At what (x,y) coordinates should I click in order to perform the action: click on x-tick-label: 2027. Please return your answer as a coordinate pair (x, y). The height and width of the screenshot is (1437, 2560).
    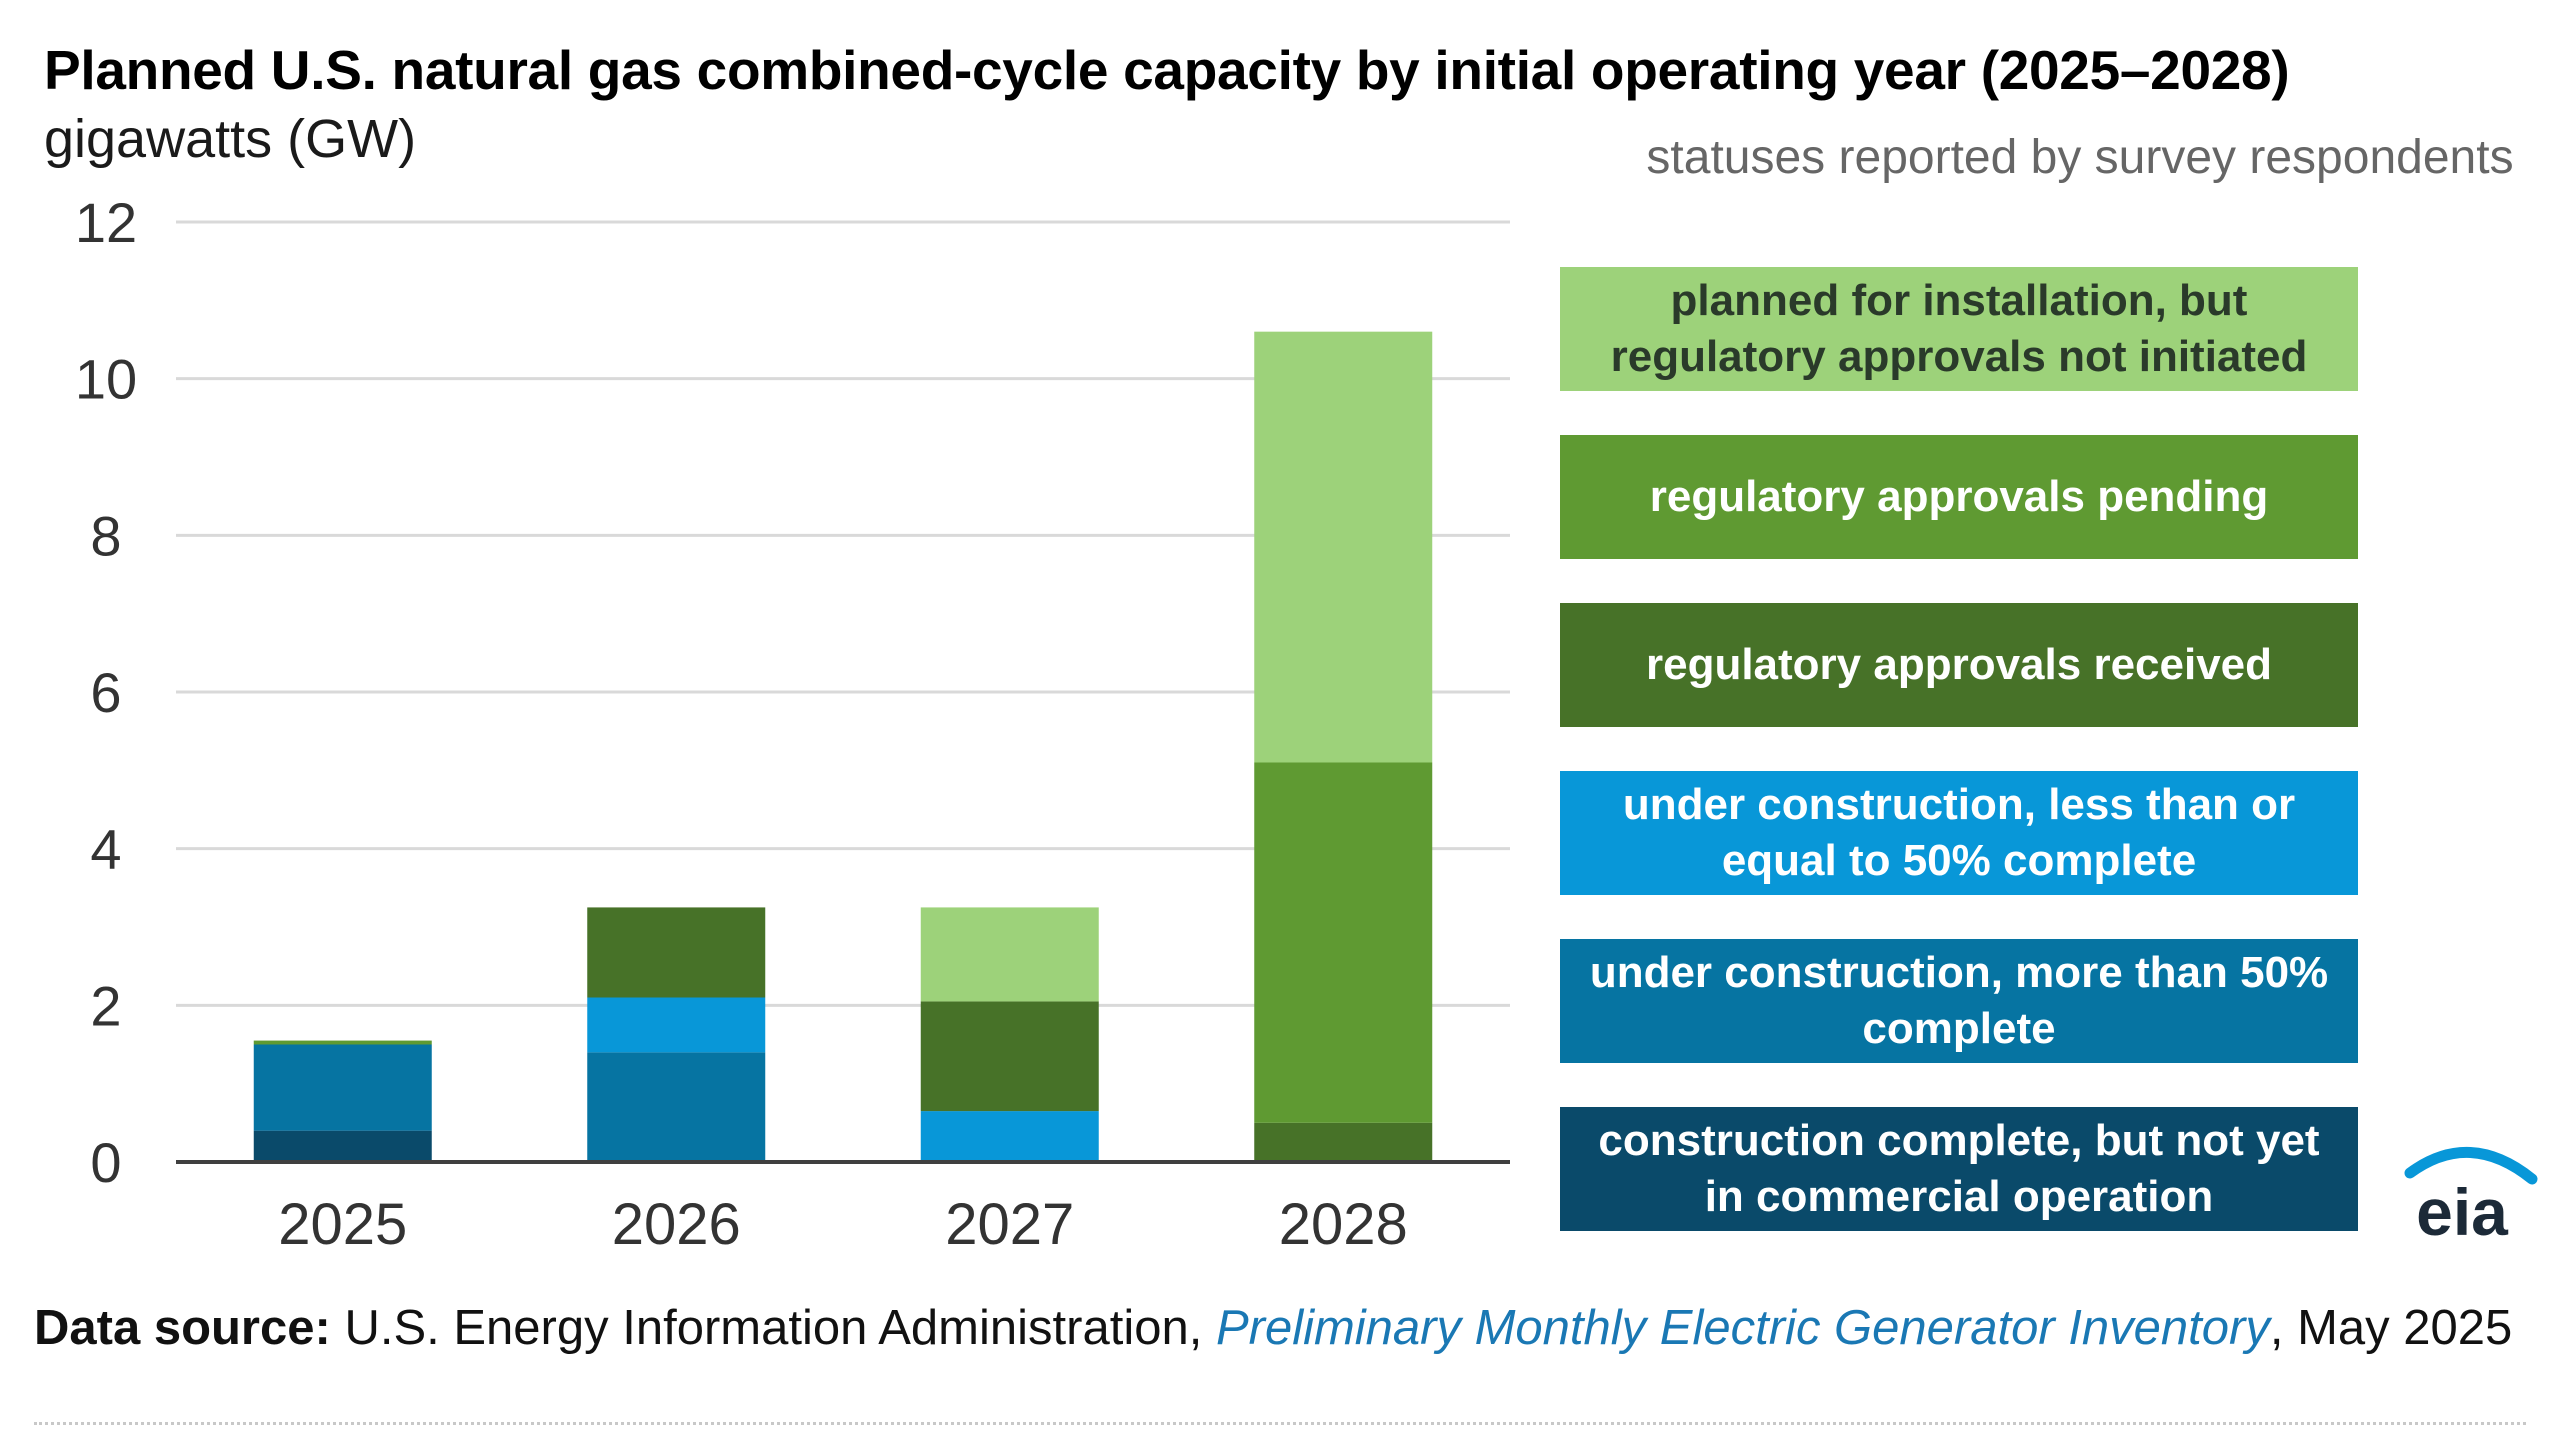
    Looking at the image, I should click on (1009, 1224).